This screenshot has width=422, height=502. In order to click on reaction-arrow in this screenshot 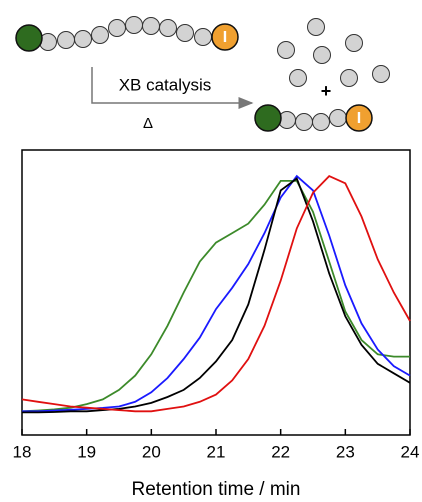, I will do `click(172, 88)`.